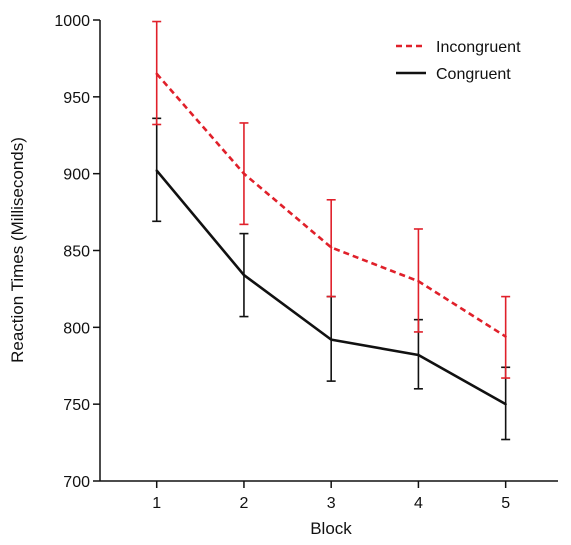  What do you see at coordinates (478, 47) in the screenshot?
I see `legend-label-incongruent: Incongruent` at bounding box center [478, 47].